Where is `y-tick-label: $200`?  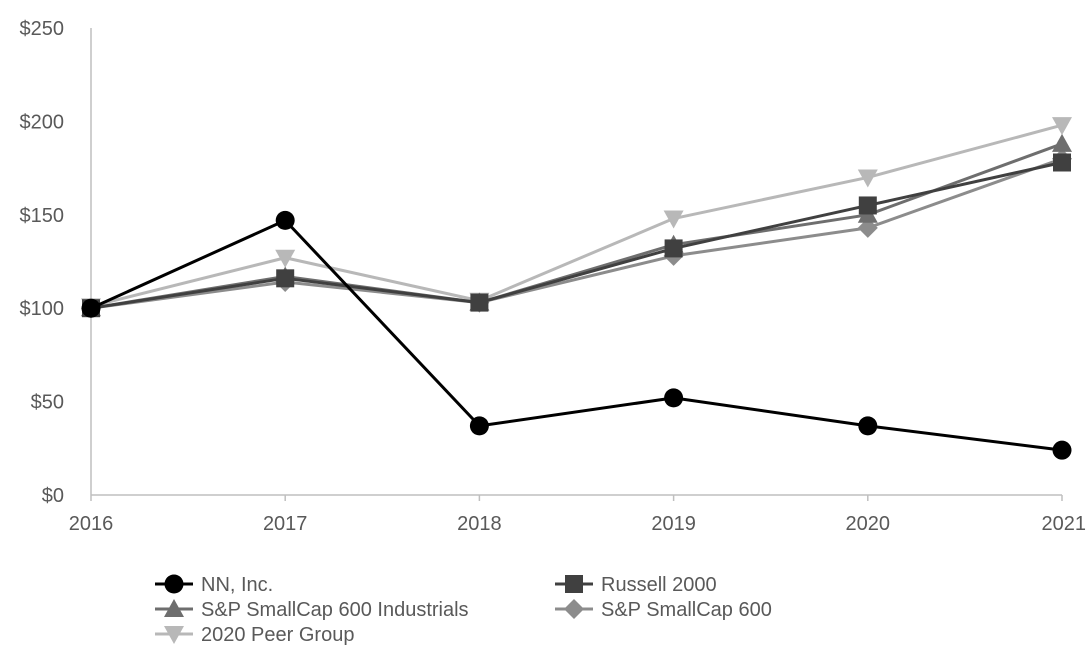
y-tick-label: $200 is located at coordinates (42, 122).